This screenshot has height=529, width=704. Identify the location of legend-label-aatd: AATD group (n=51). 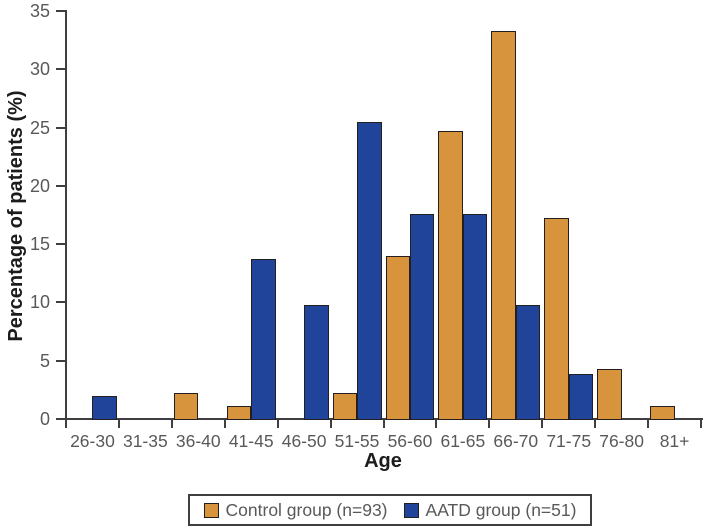
(501, 509).